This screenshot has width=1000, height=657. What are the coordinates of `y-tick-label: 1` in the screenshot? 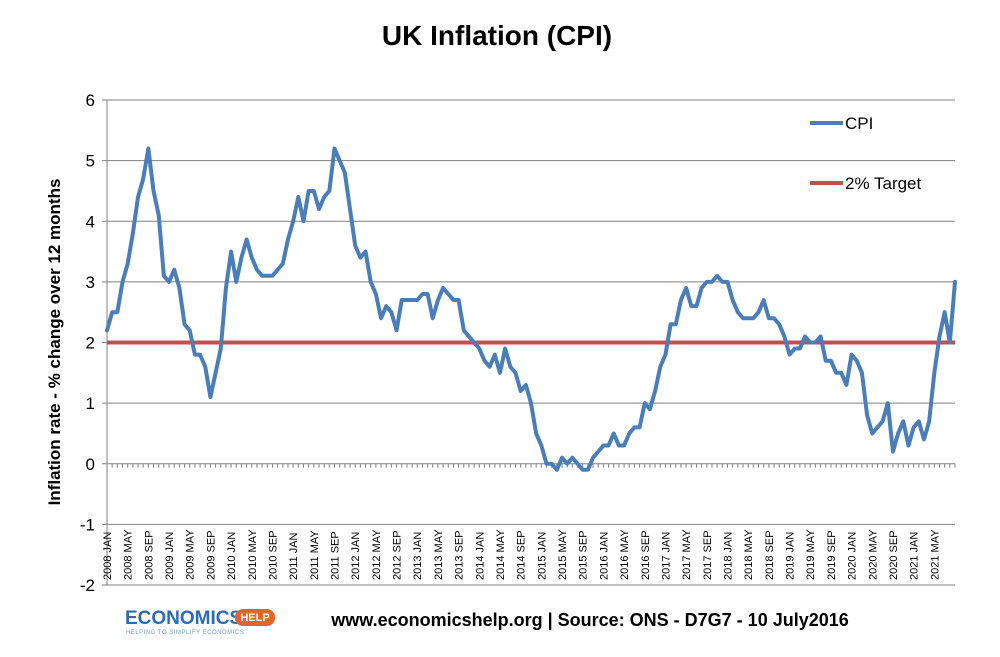 It's located at (90, 403).